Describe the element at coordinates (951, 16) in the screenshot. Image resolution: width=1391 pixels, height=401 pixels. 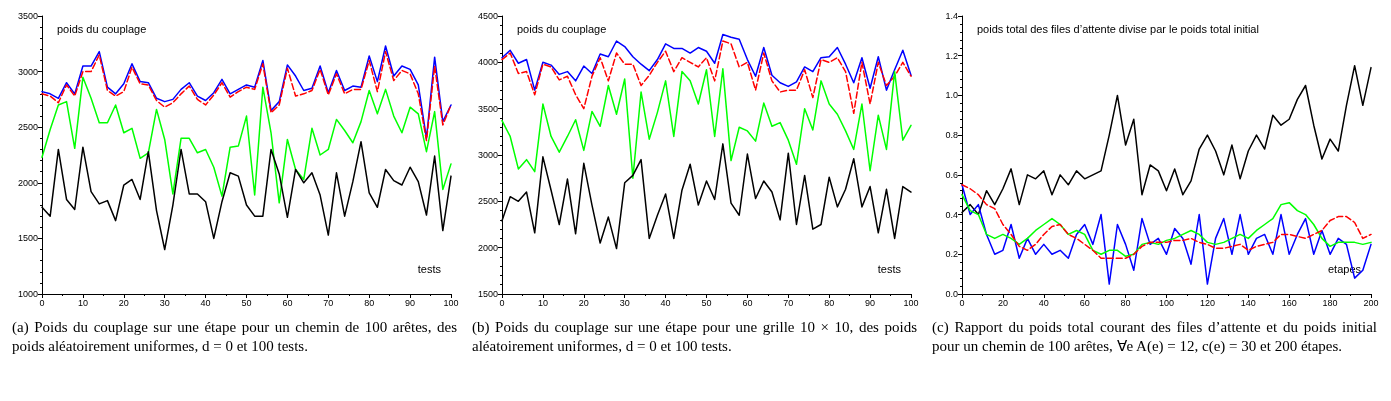
I see `y-tick-label: 1.4` at that location.